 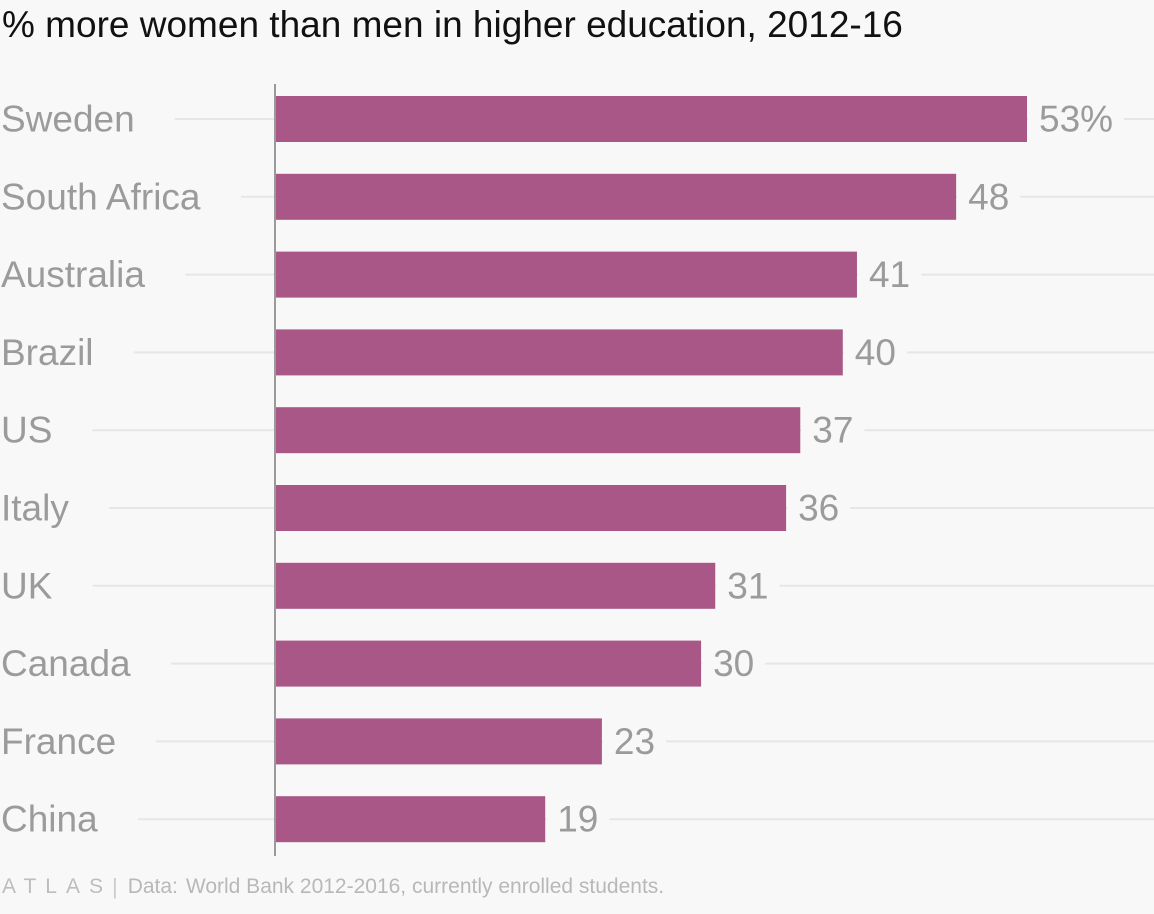 What do you see at coordinates (27, 585) in the screenshot?
I see `category-label: UK` at bounding box center [27, 585].